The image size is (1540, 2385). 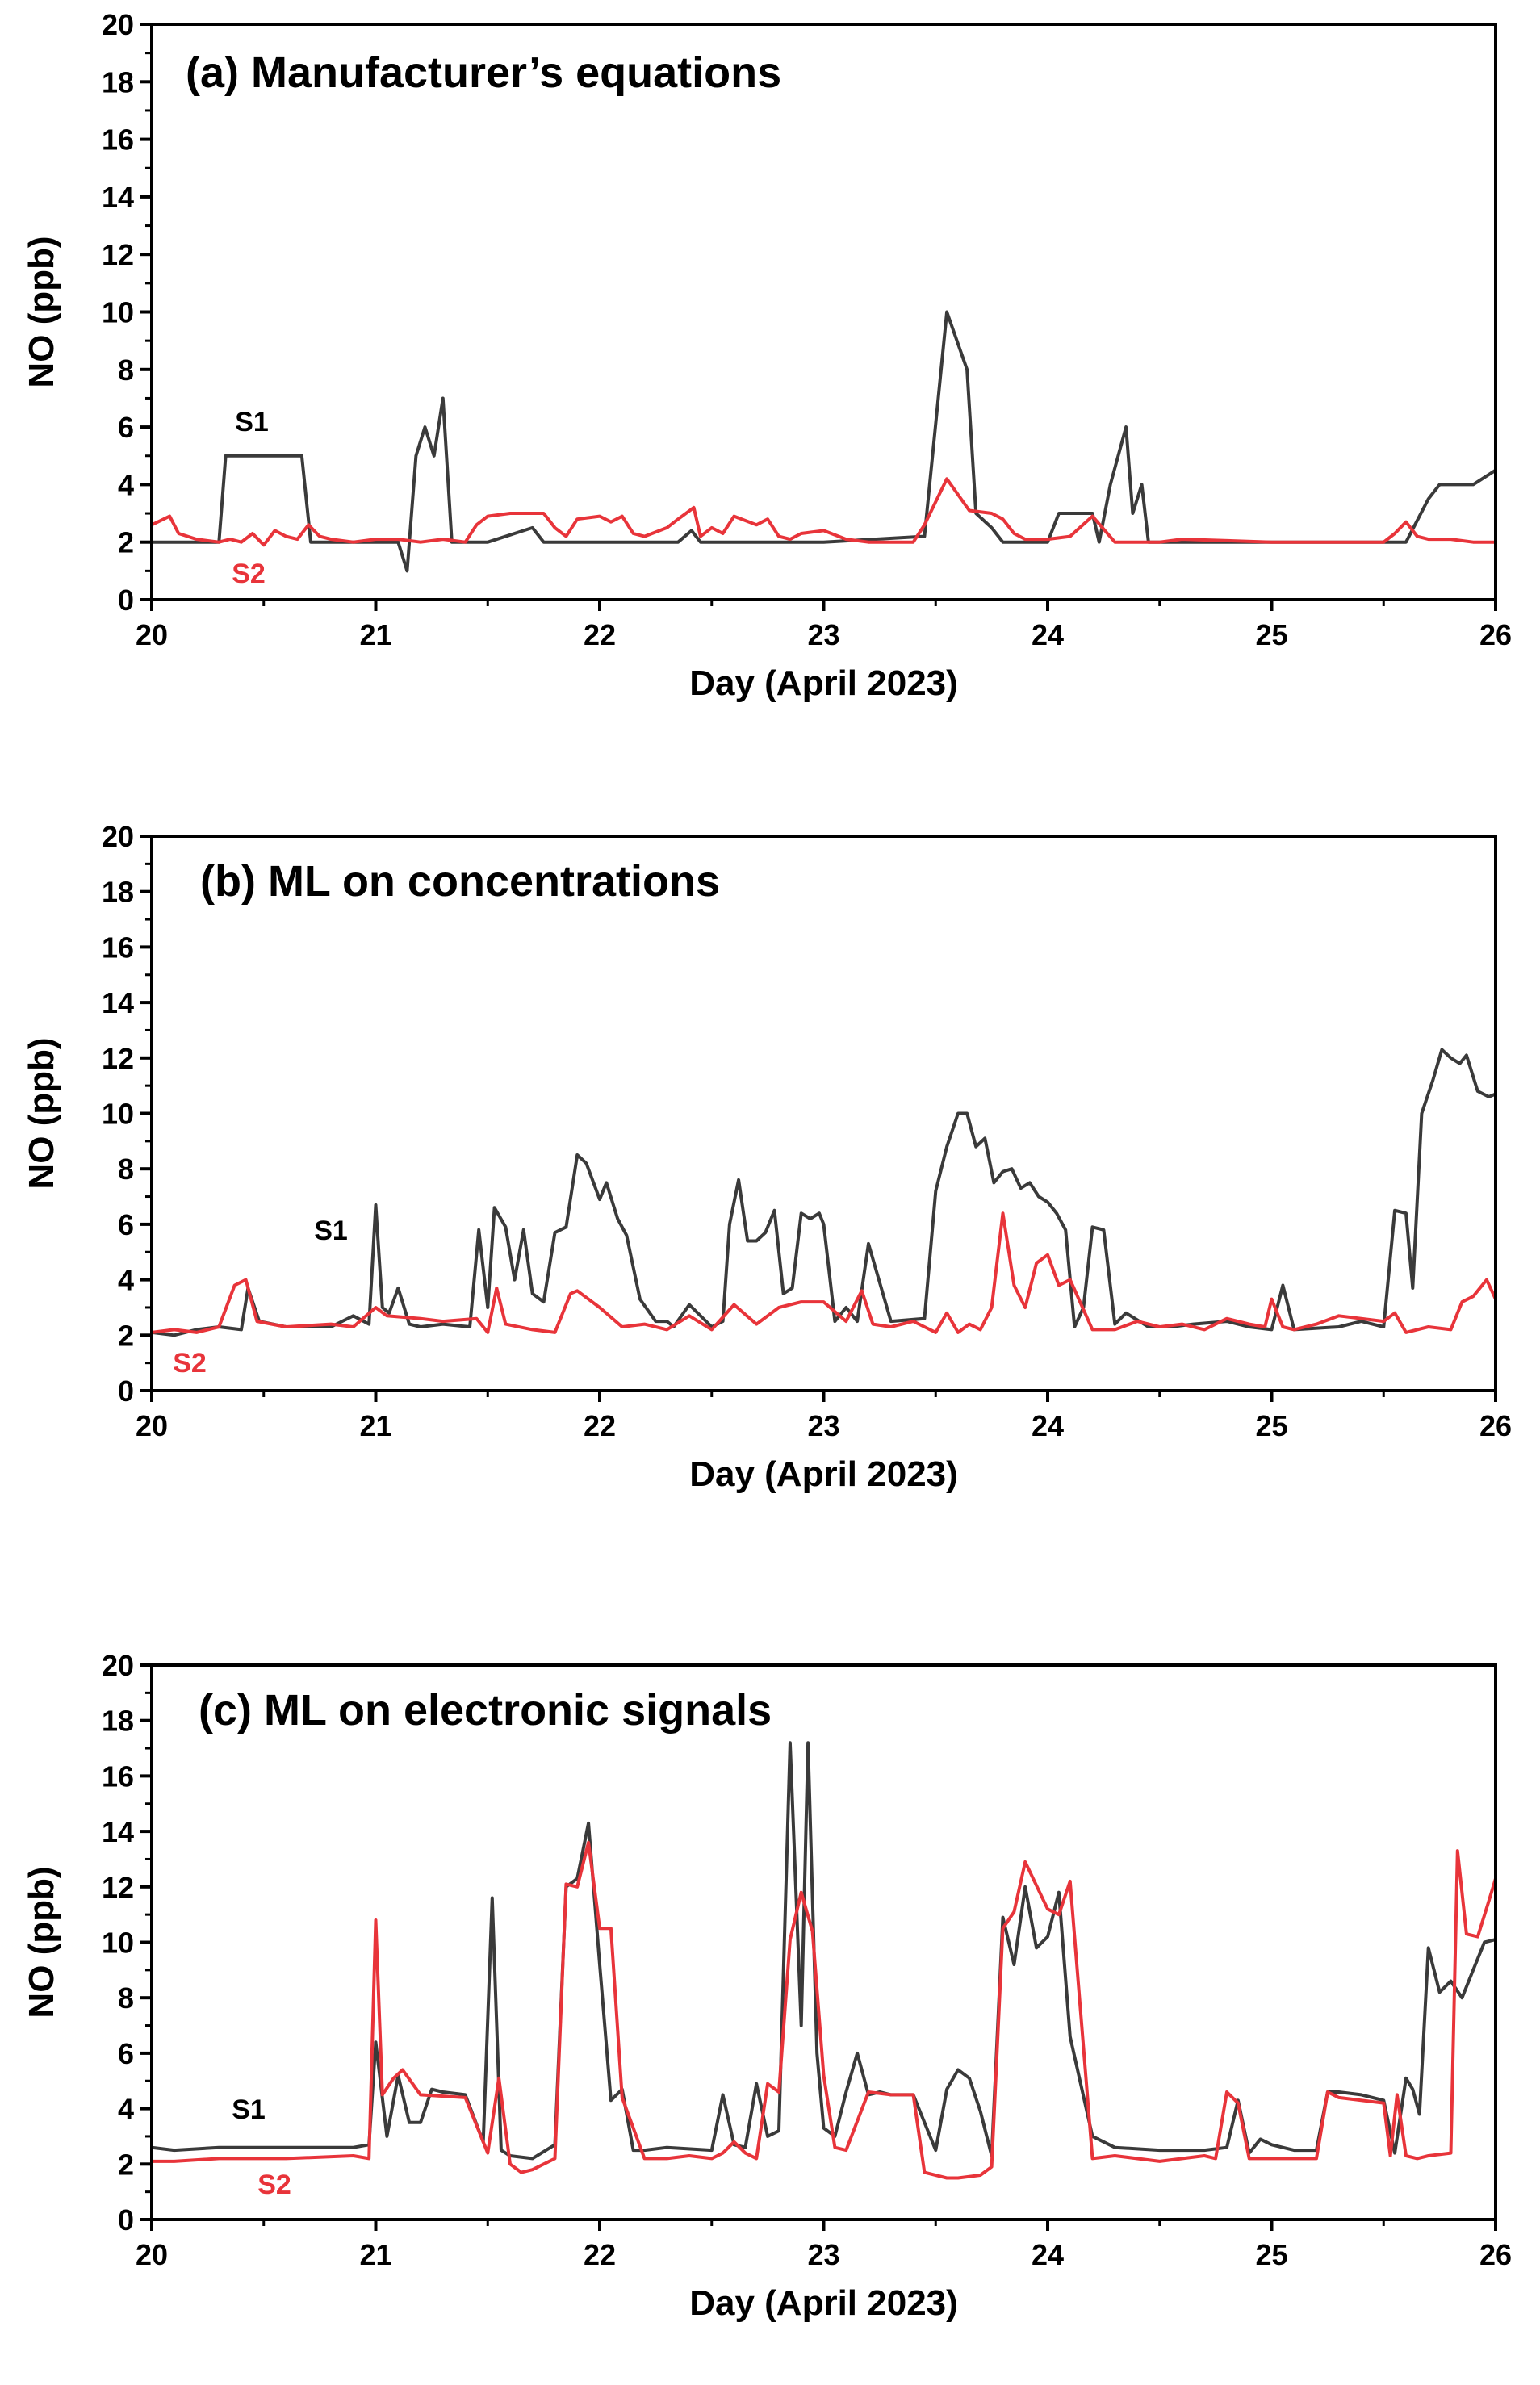 I want to click on panel-title: (a) Manufacturer’s equations, so click(x=483, y=72).